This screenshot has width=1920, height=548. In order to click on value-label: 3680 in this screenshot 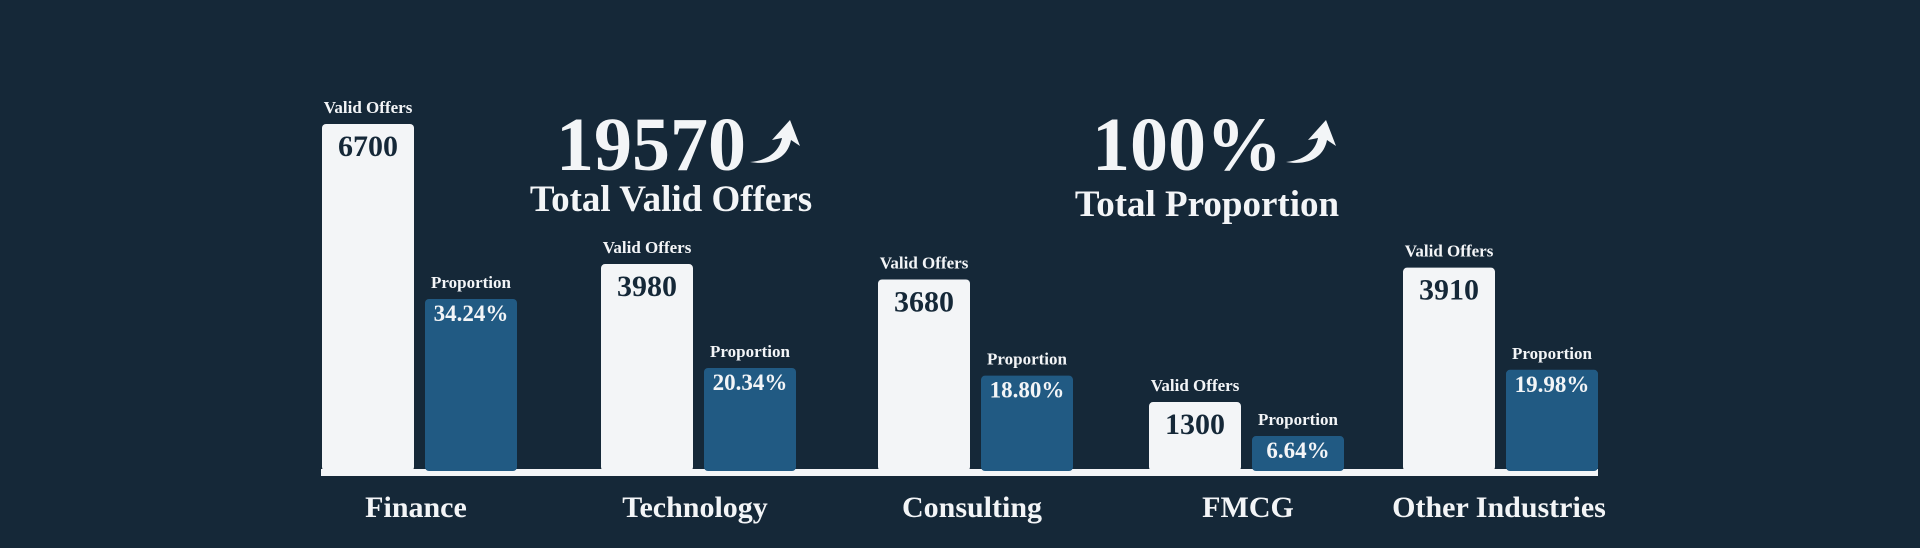, I will do `click(924, 302)`.